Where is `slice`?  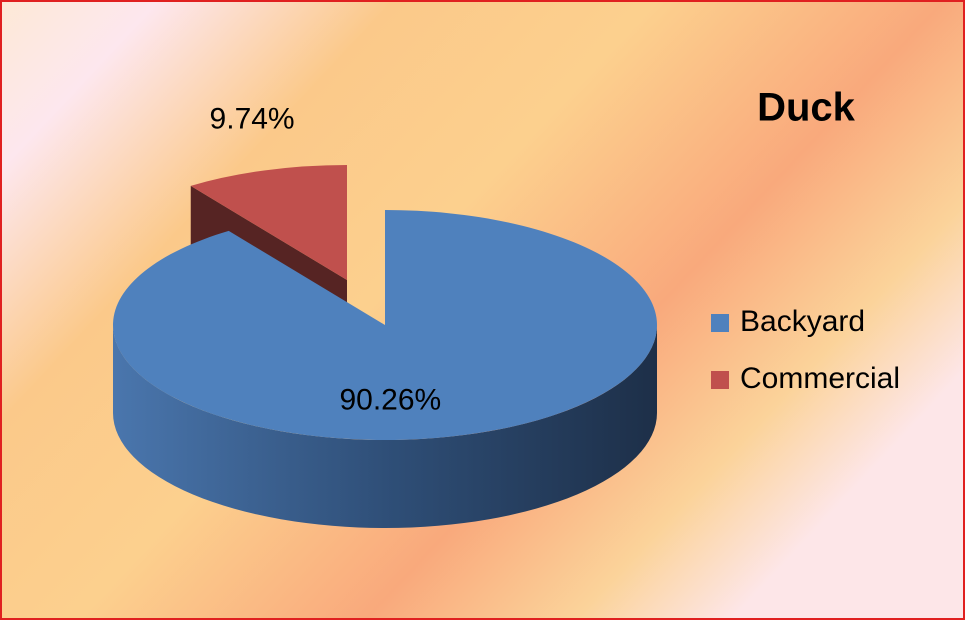
slice is located at coordinates (268, 222).